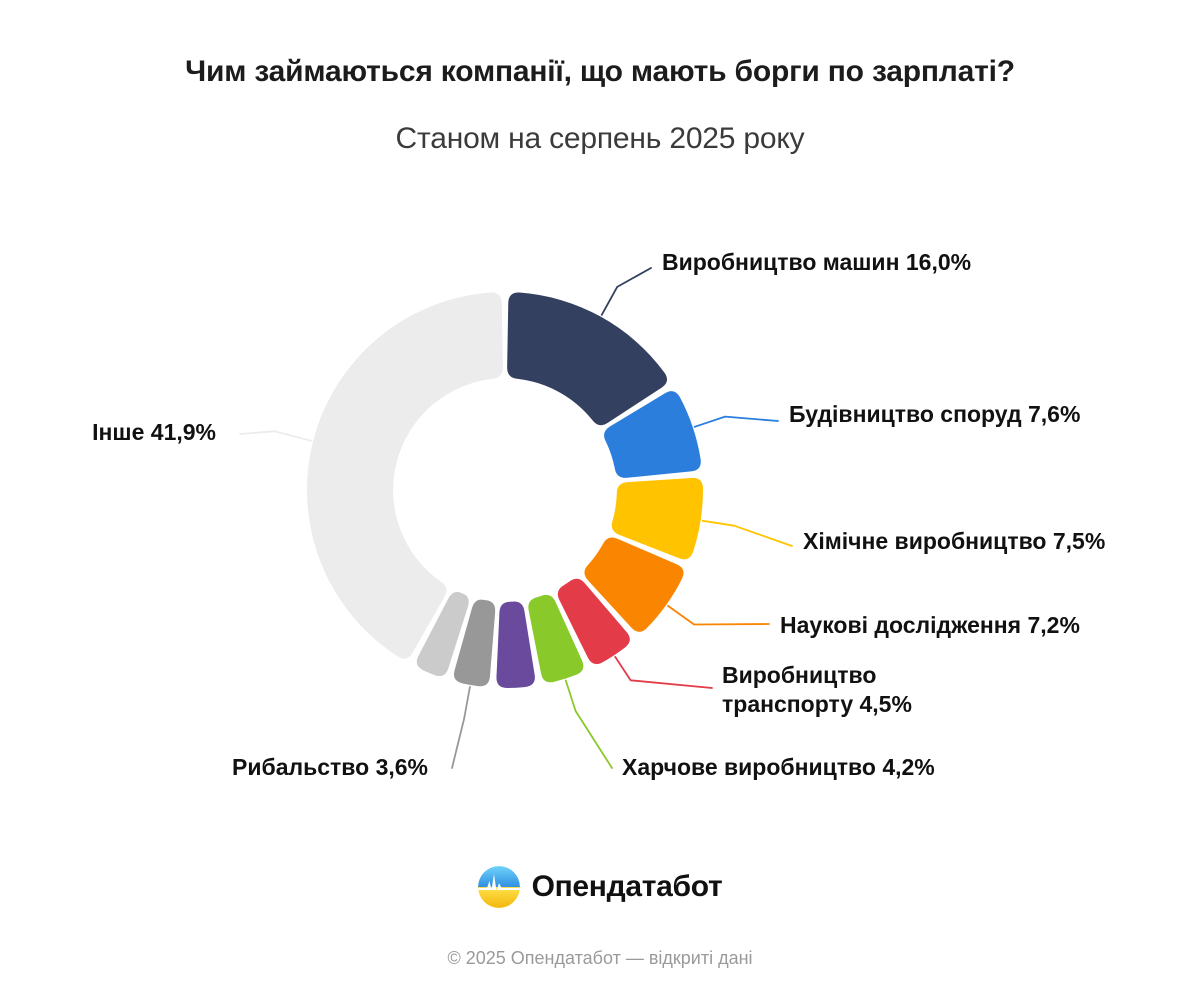 Image resolution: width=1200 pixels, height=1000 pixels. What do you see at coordinates (817, 689) in the screenshot?
I see `slice-label-transport: Виробництво транспорту 4,5%` at bounding box center [817, 689].